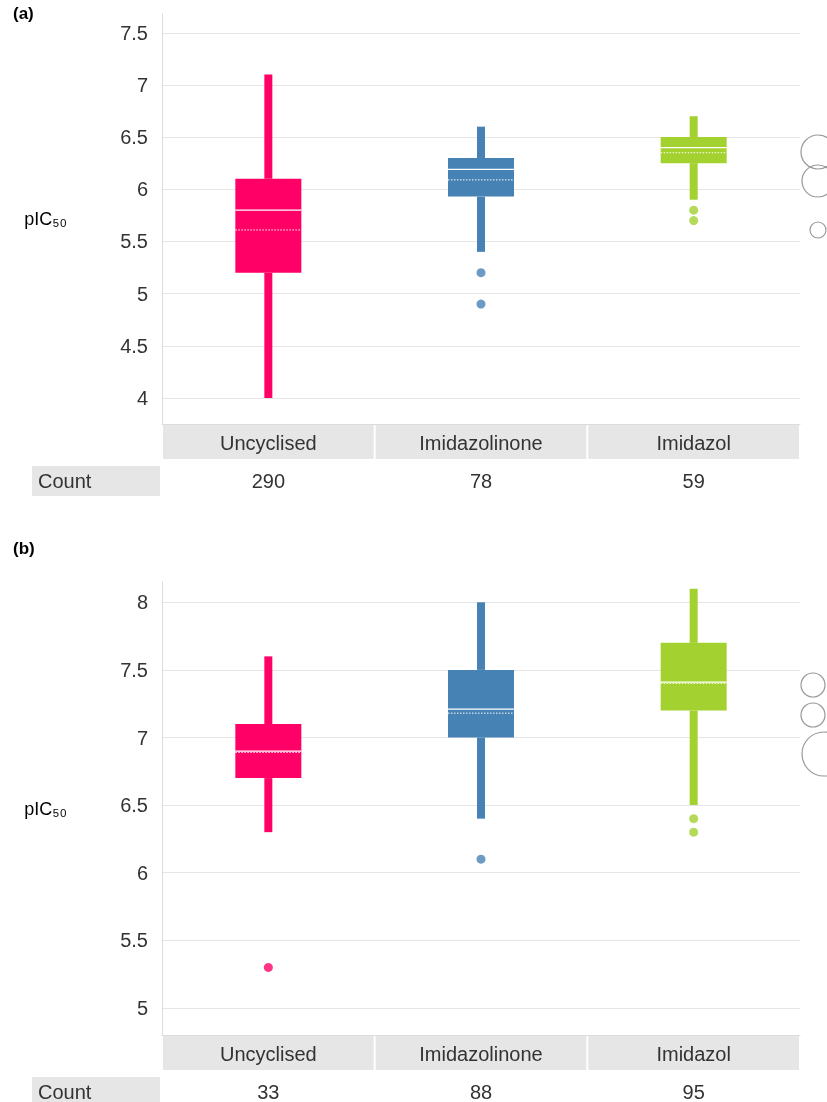 The height and width of the screenshot is (1102, 827). What do you see at coordinates (24, 548) in the screenshot?
I see `text: (b)` at bounding box center [24, 548].